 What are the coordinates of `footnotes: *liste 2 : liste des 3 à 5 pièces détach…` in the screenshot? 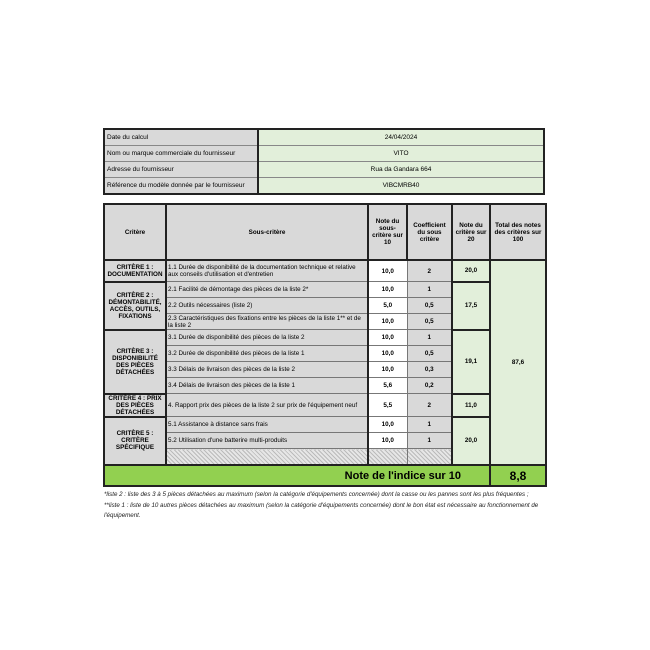 It's located at (329, 506).